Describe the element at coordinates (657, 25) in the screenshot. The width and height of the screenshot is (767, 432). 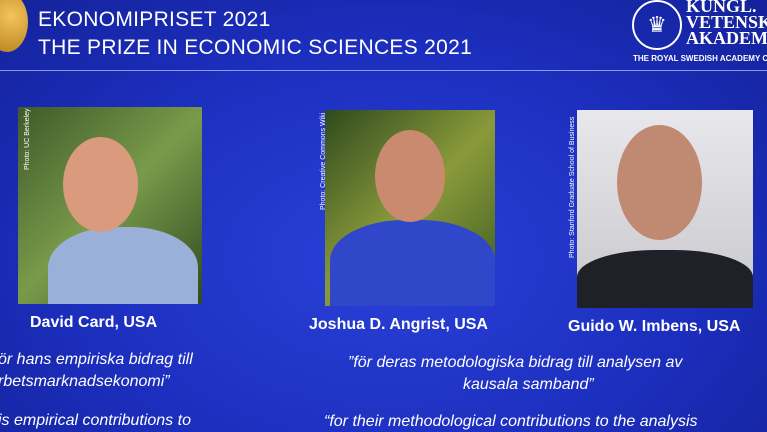
I see `academy-seal-icon: ♛` at that location.